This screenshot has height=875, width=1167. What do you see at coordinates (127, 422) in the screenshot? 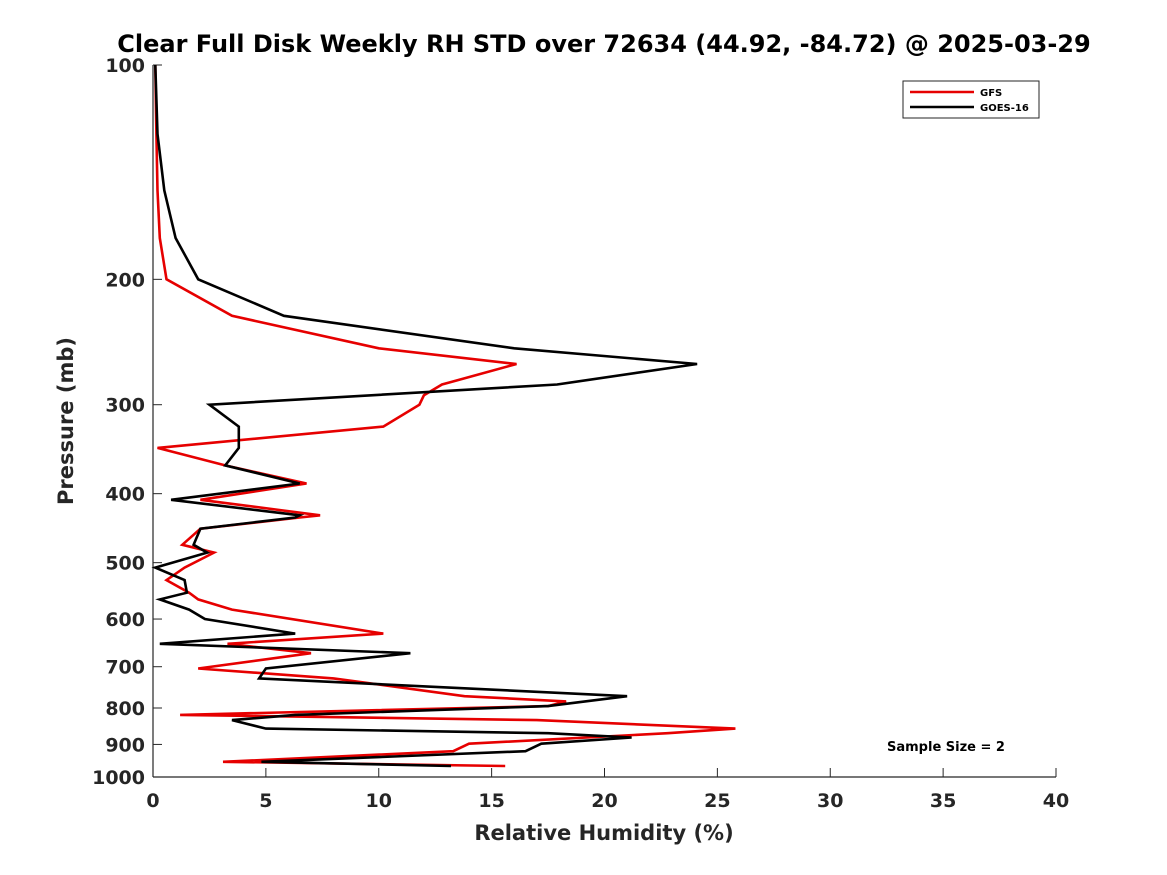
I see `y-axis-ticks: 100 200 300 400 500 600 700 800 900 1000` at bounding box center [127, 422].